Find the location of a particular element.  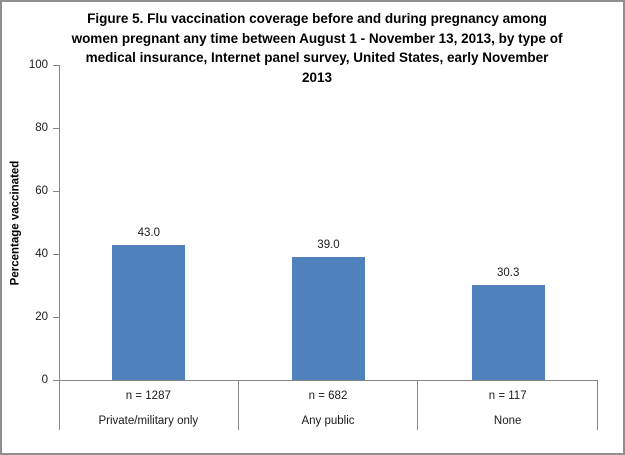

y-axis-tick-label: 60 is located at coordinates (41, 191).